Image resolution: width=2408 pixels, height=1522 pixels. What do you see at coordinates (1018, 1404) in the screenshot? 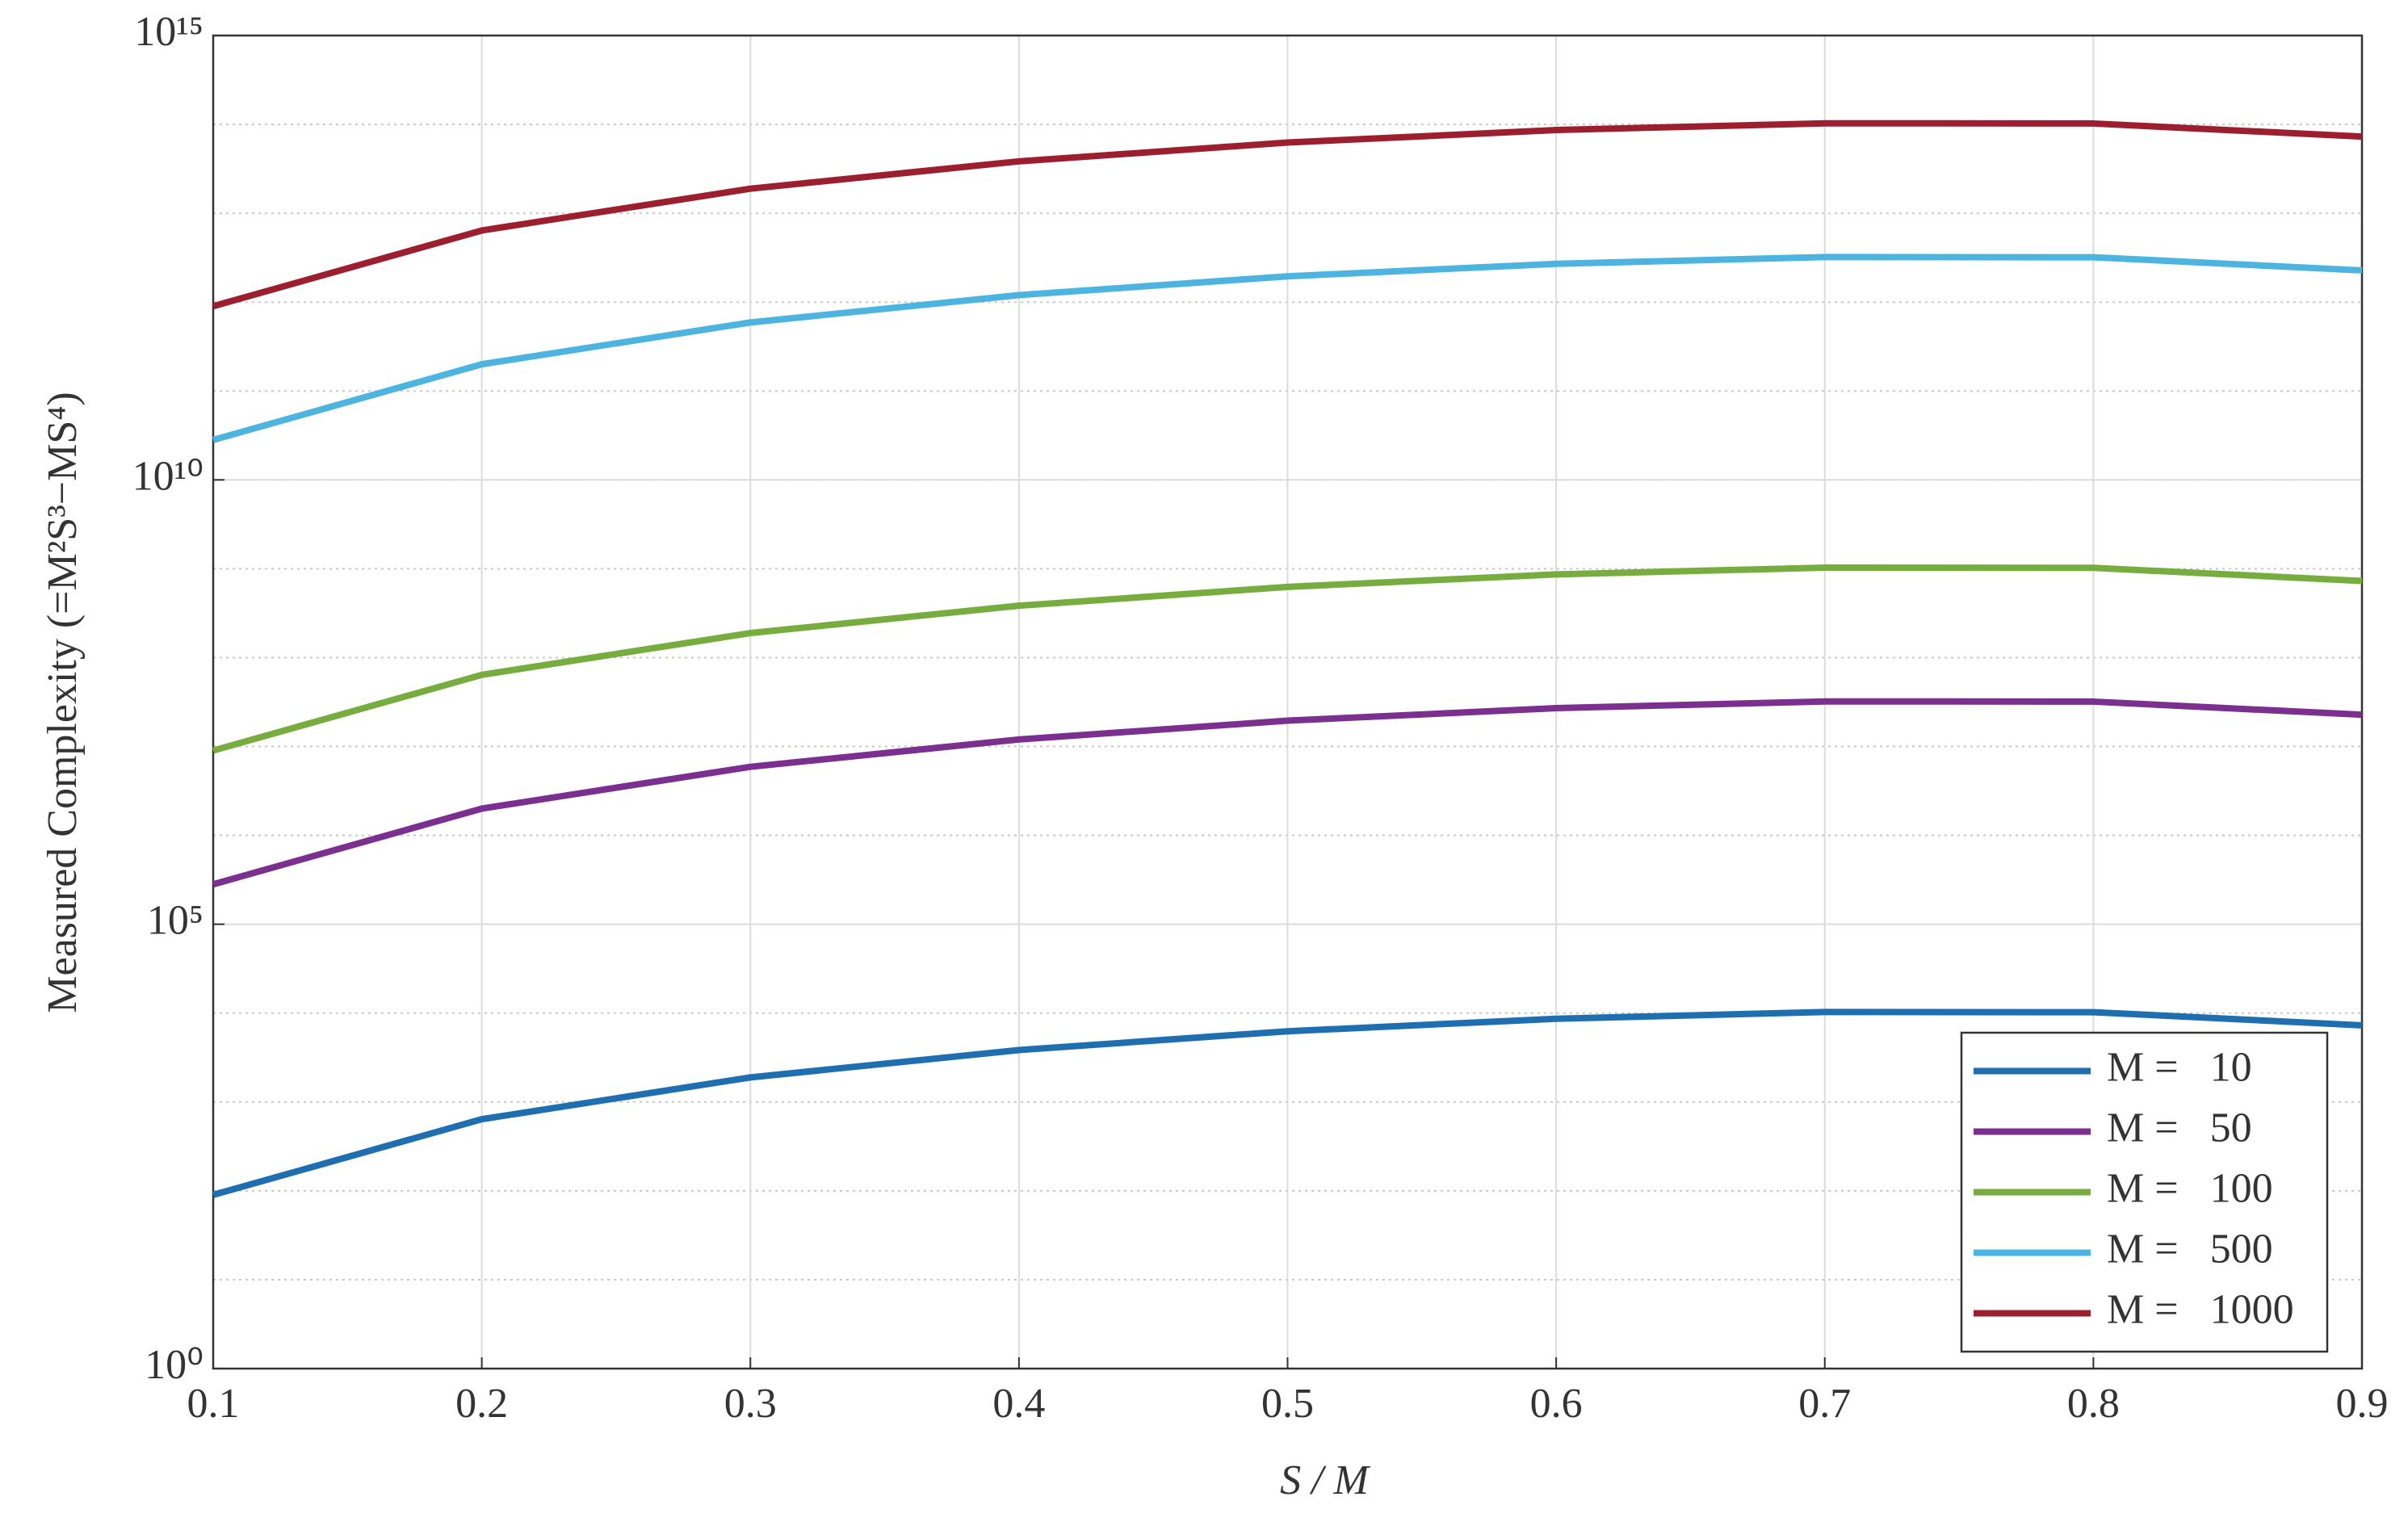
I see `x-tick-label: 0.4` at bounding box center [1018, 1404].